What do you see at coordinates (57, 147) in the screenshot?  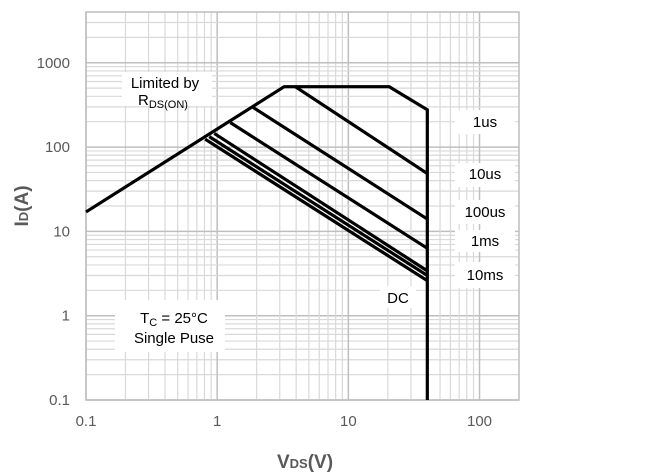 I see `y-tick-label: 100` at bounding box center [57, 147].